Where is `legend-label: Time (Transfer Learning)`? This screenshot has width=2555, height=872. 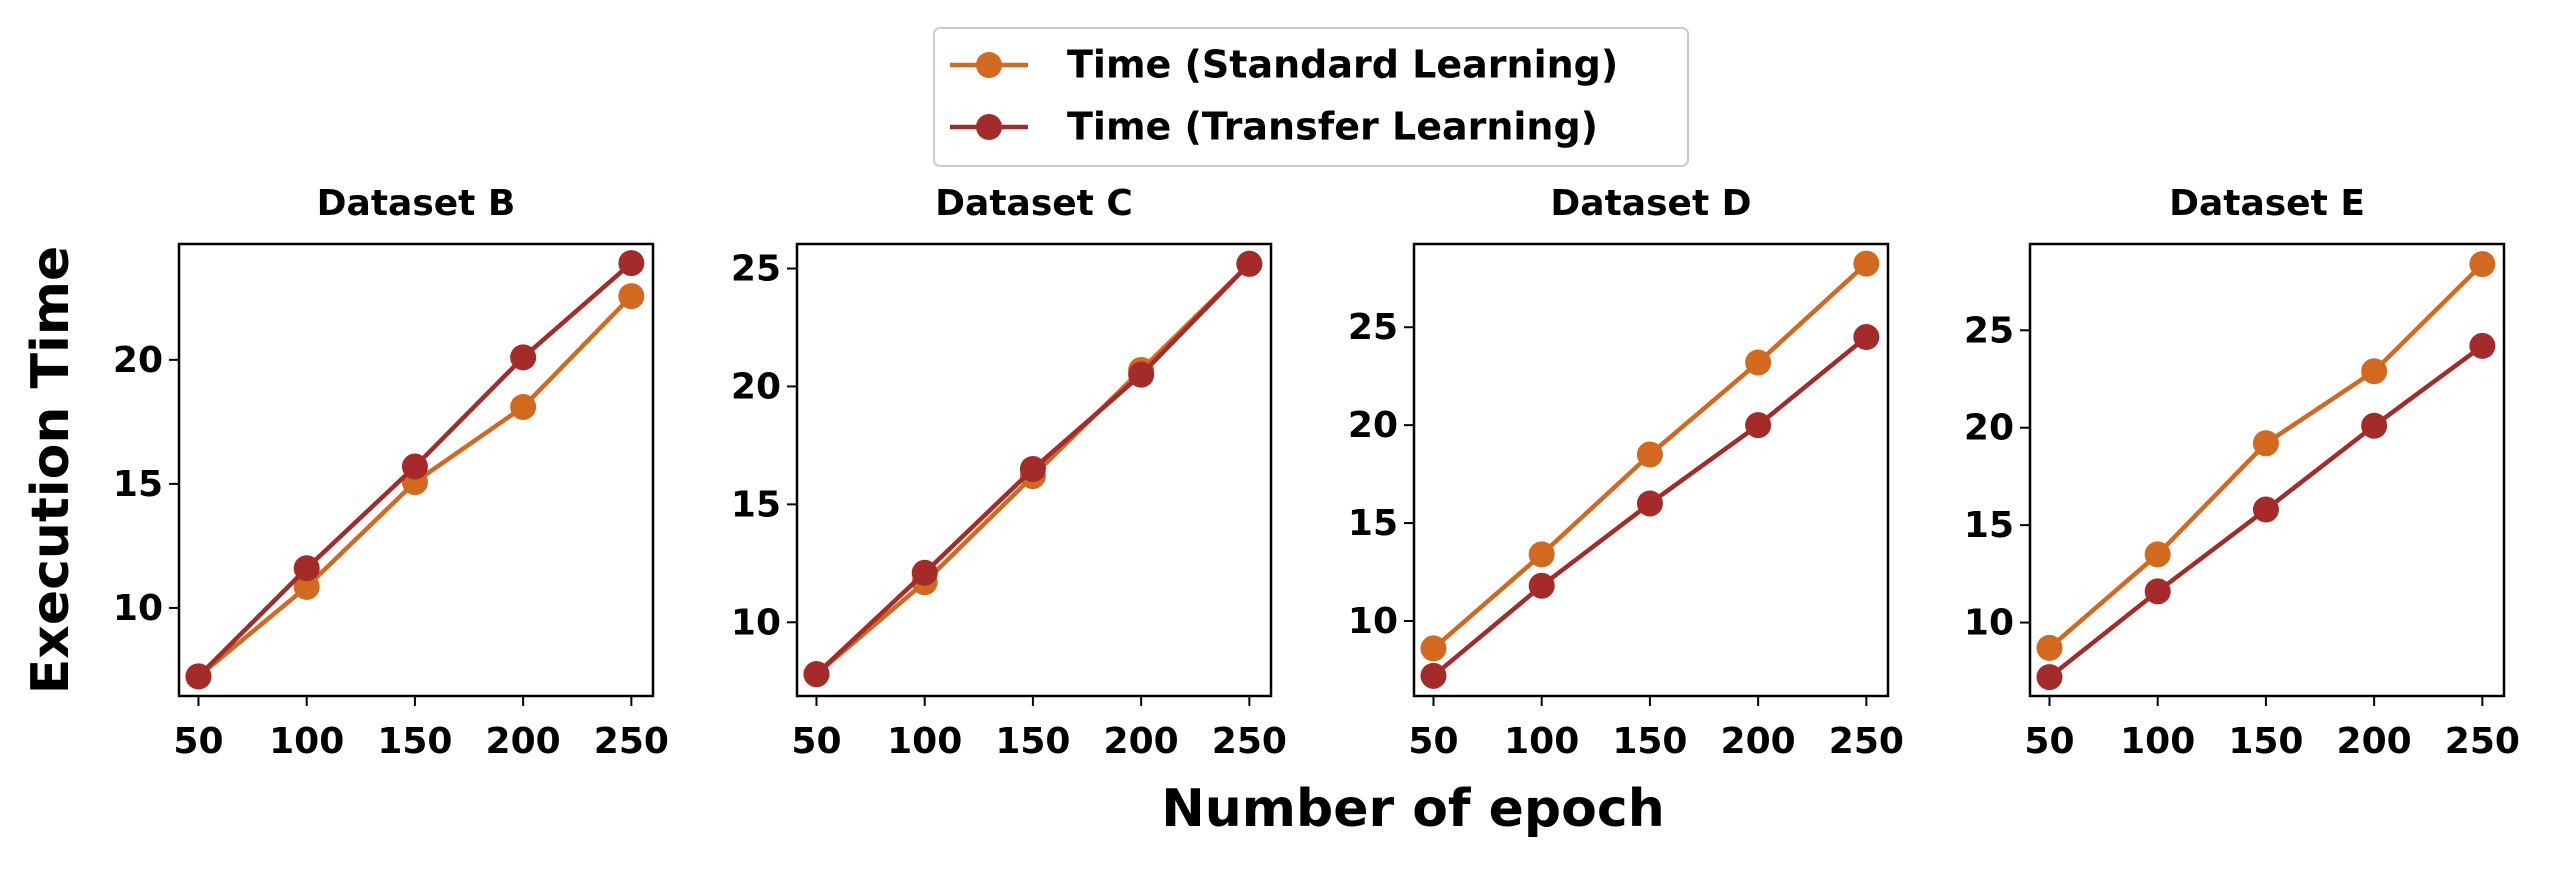 legend-label: Time (Transfer Learning) is located at coordinates (1332, 127).